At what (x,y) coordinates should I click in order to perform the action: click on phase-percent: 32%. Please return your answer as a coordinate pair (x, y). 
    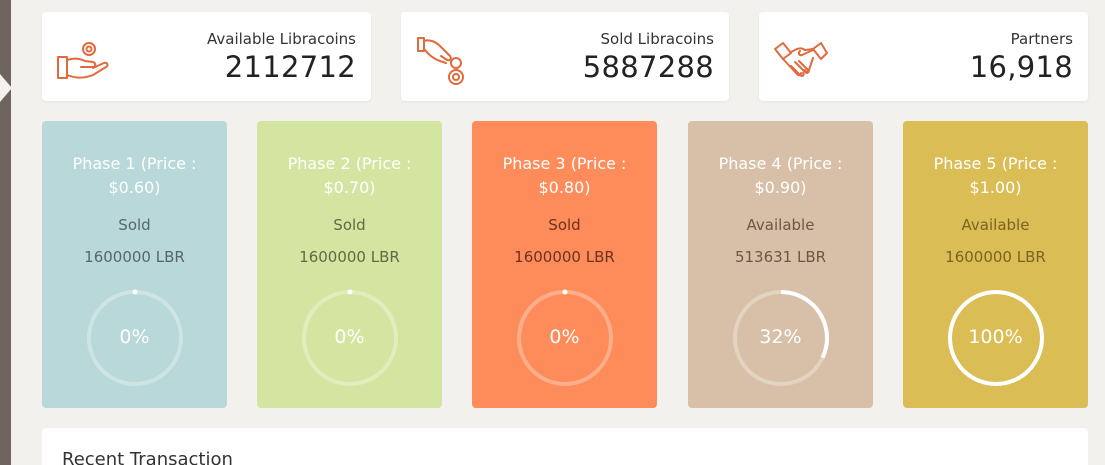
    Looking at the image, I should click on (780, 337).